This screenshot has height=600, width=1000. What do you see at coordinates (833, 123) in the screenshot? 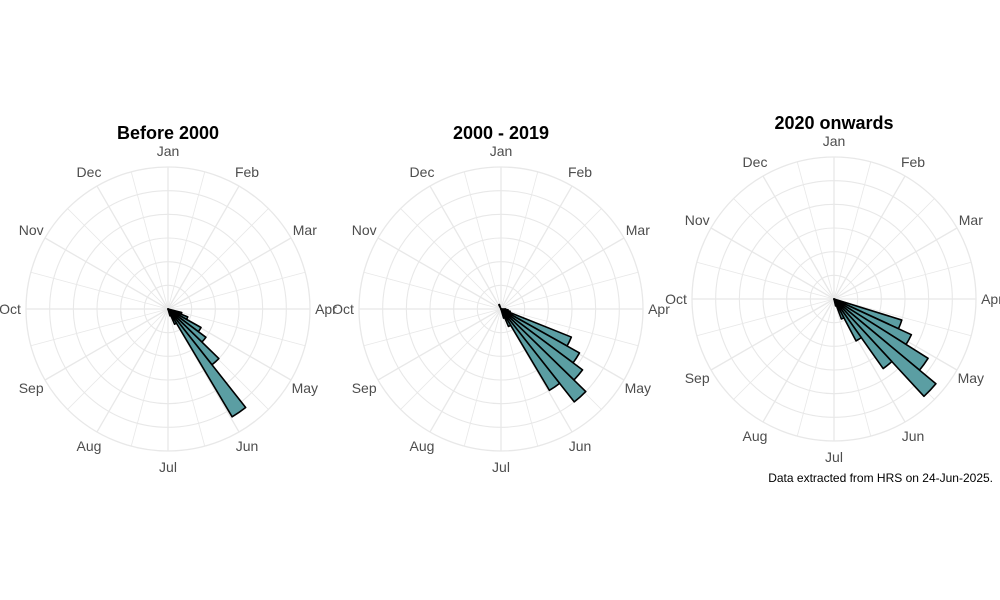
I see `chart-title: 2020 onwards` at bounding box center [833, 123].